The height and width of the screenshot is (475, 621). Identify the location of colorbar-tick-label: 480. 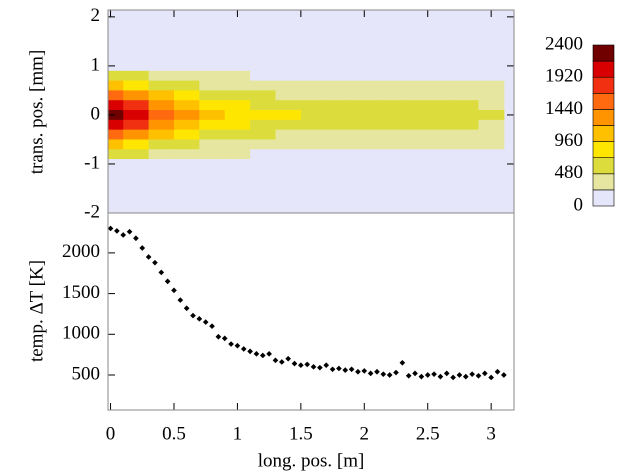
(569, 172).